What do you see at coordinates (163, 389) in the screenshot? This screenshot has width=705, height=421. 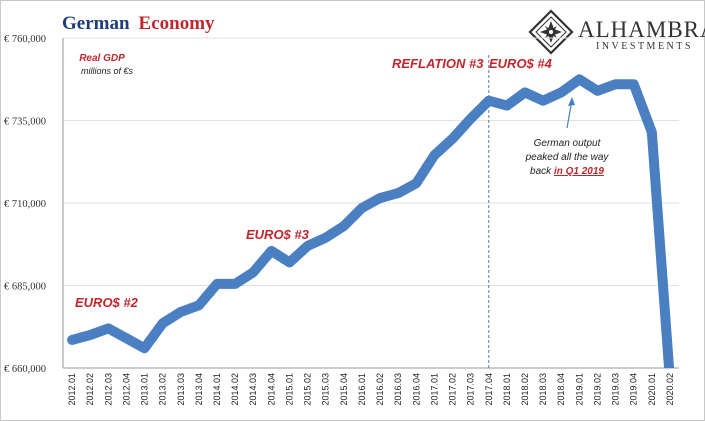 I see `x-tick-label: 2013.02` at bounding box center [163, 389].